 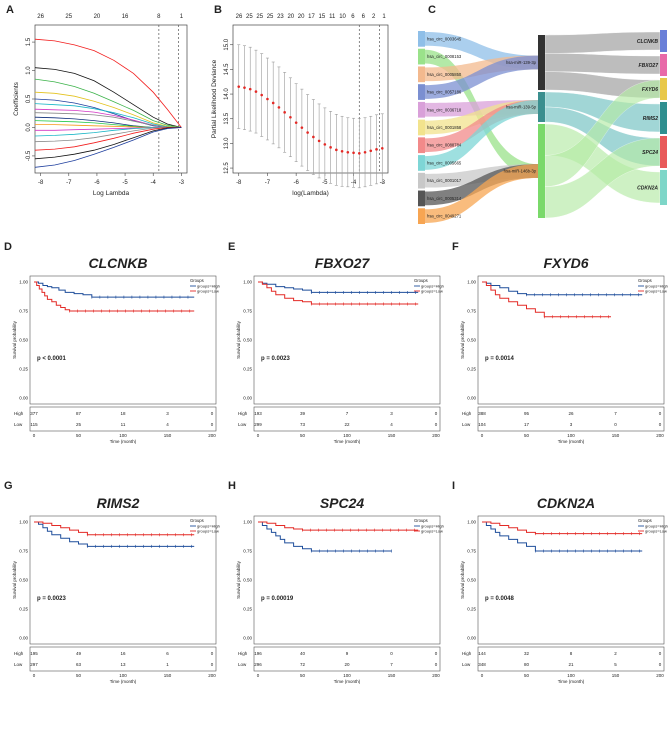 What do you see at coordinates (322, 17) in the screenshot?
I see `panel-b-top-tick-label: 15` at bounding box center [322, 17].